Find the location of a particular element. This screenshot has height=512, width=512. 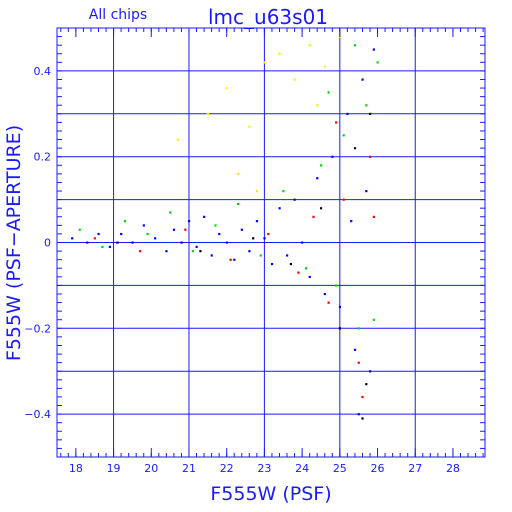

y-tick-label: −0.2 is located at coordinates (37, 328).